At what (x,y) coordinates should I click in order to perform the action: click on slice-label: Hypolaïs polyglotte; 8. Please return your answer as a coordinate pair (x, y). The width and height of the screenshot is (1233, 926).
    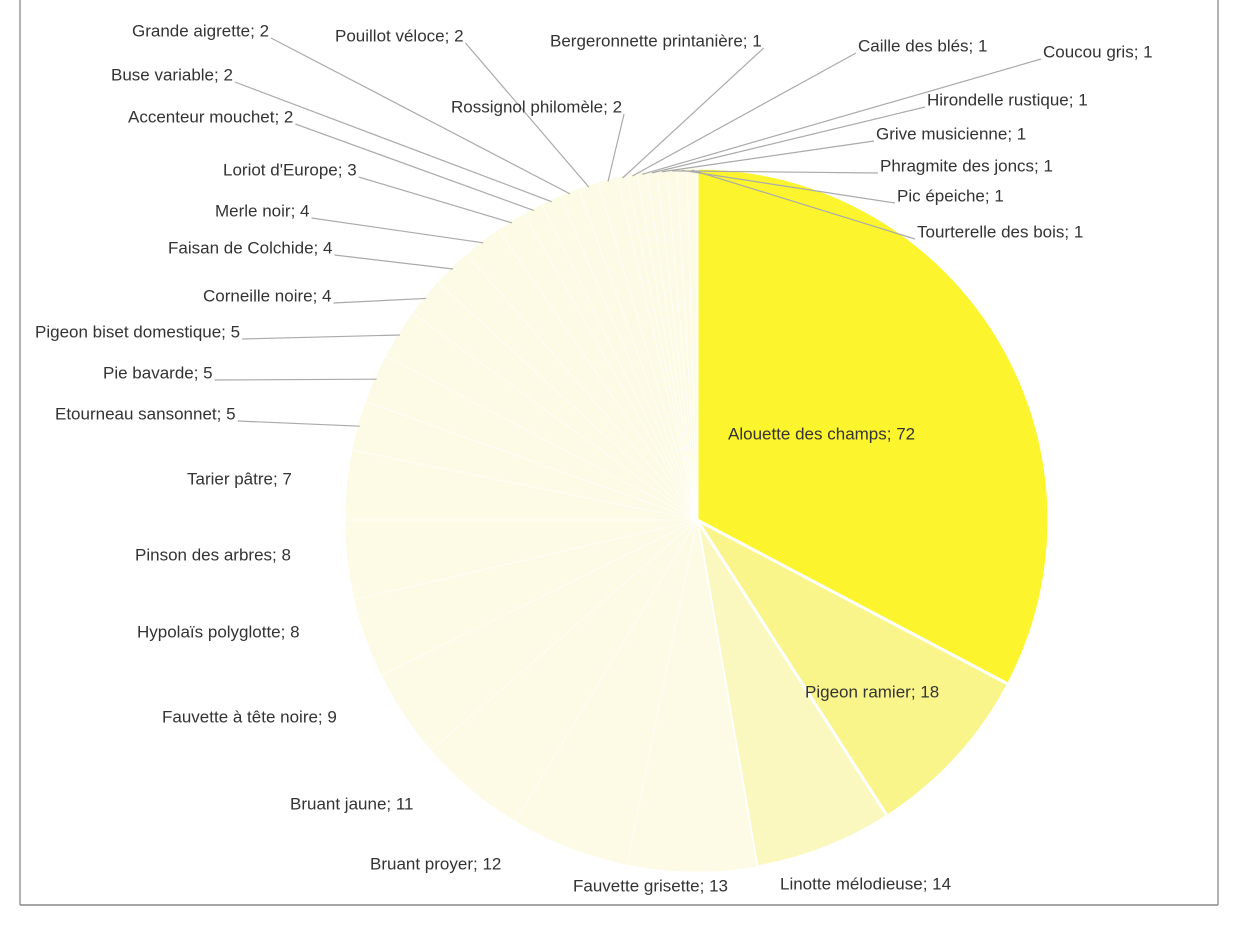
    Looking at the image, I should click on (218, 631).